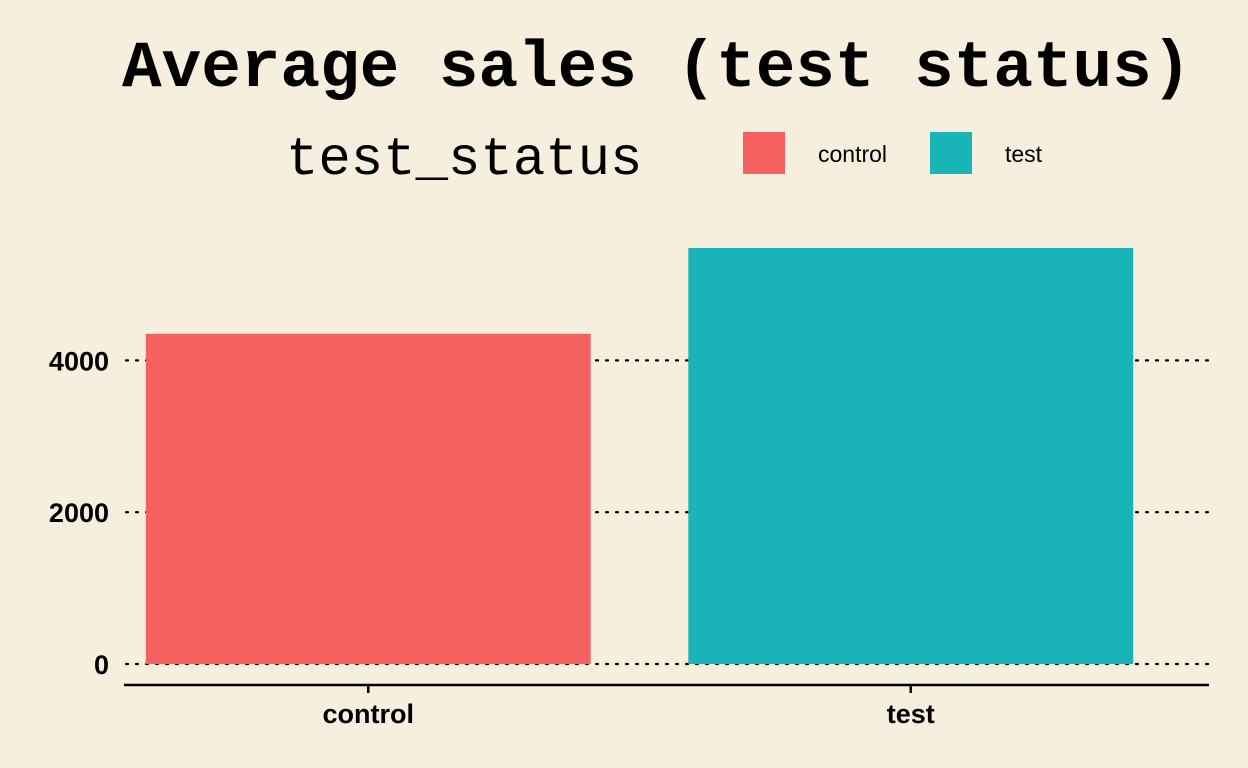  What do you see at coordinates (666, 706) in the screenshot?
I see `x-axis: control test` at bounding box center [666, 706].